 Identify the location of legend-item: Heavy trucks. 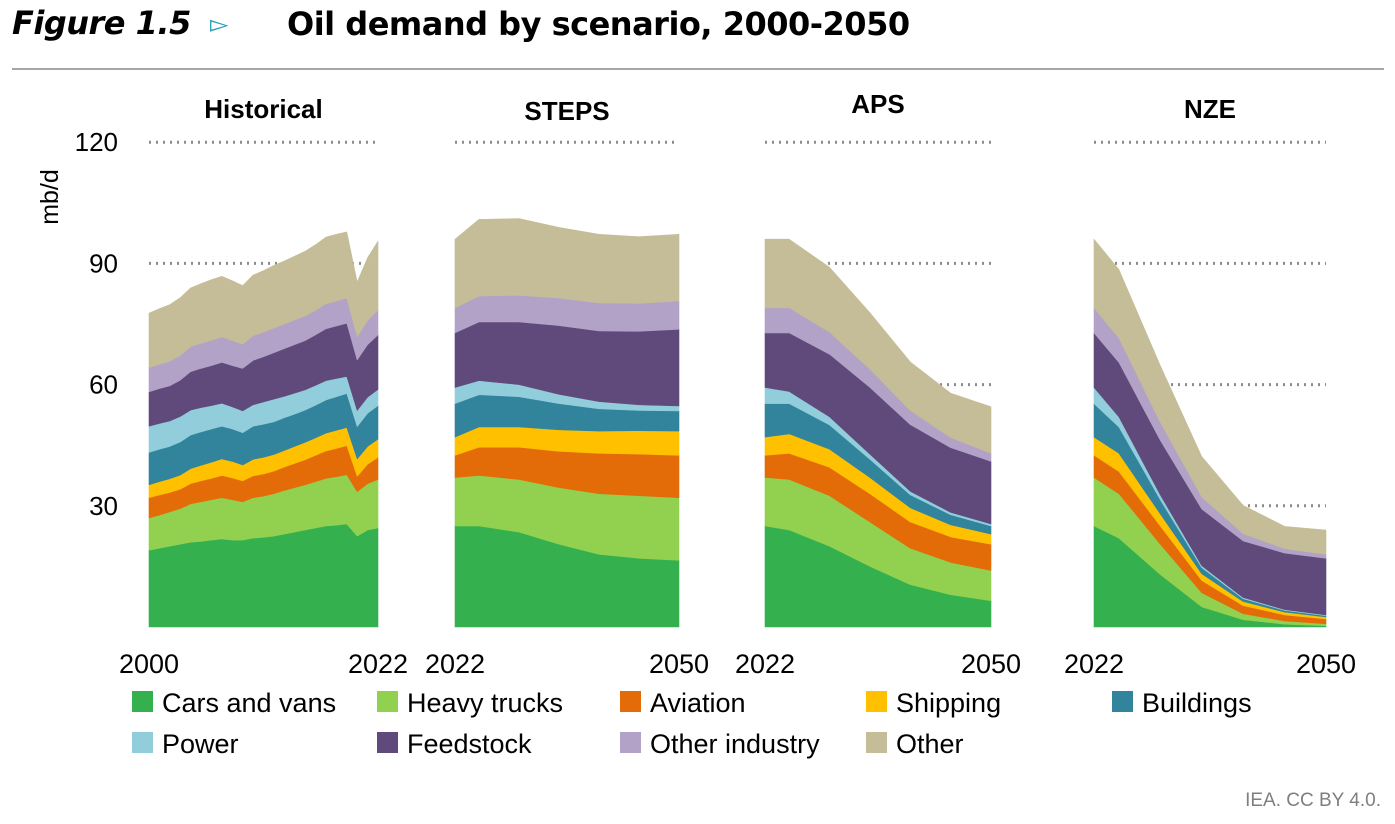
(470, 703).